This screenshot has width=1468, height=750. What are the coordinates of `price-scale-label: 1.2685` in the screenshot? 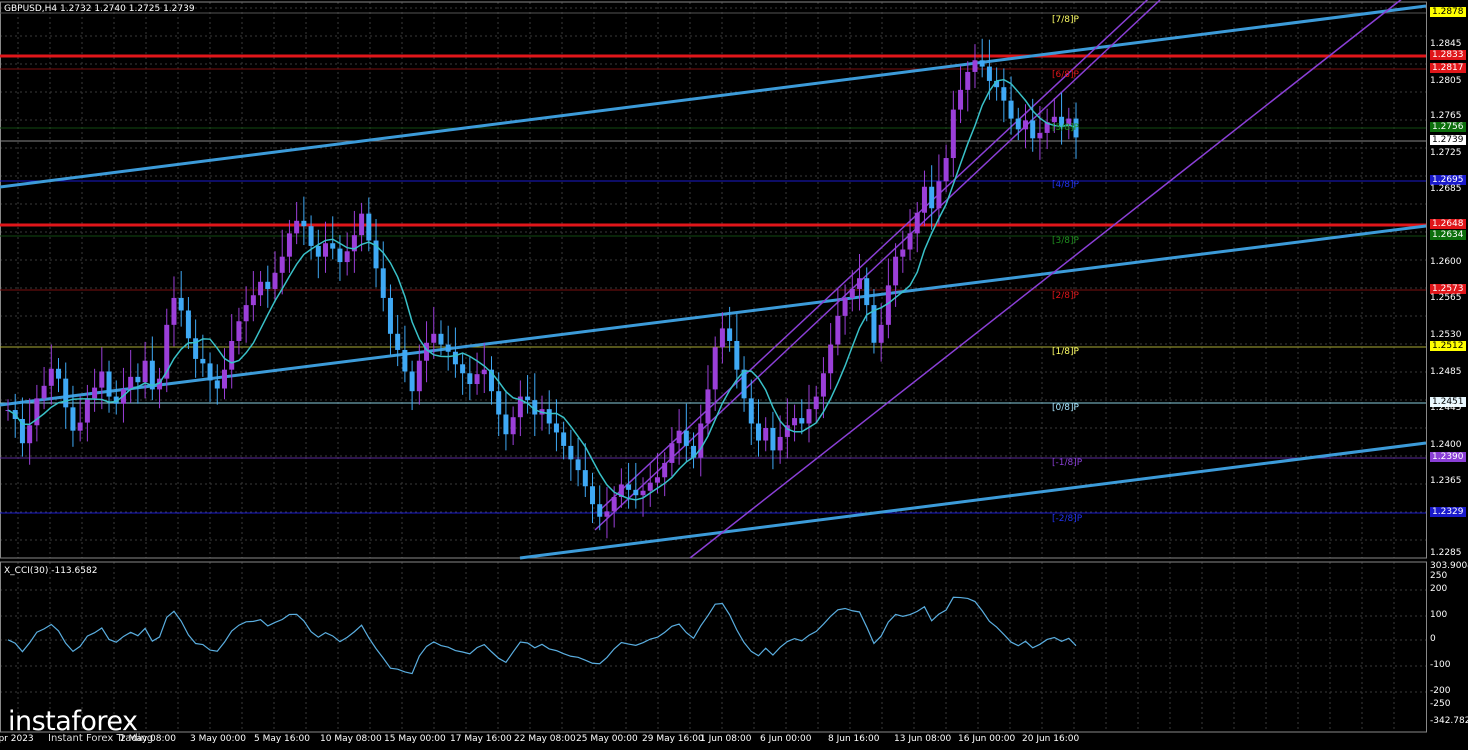 It's located at (1446, 189).